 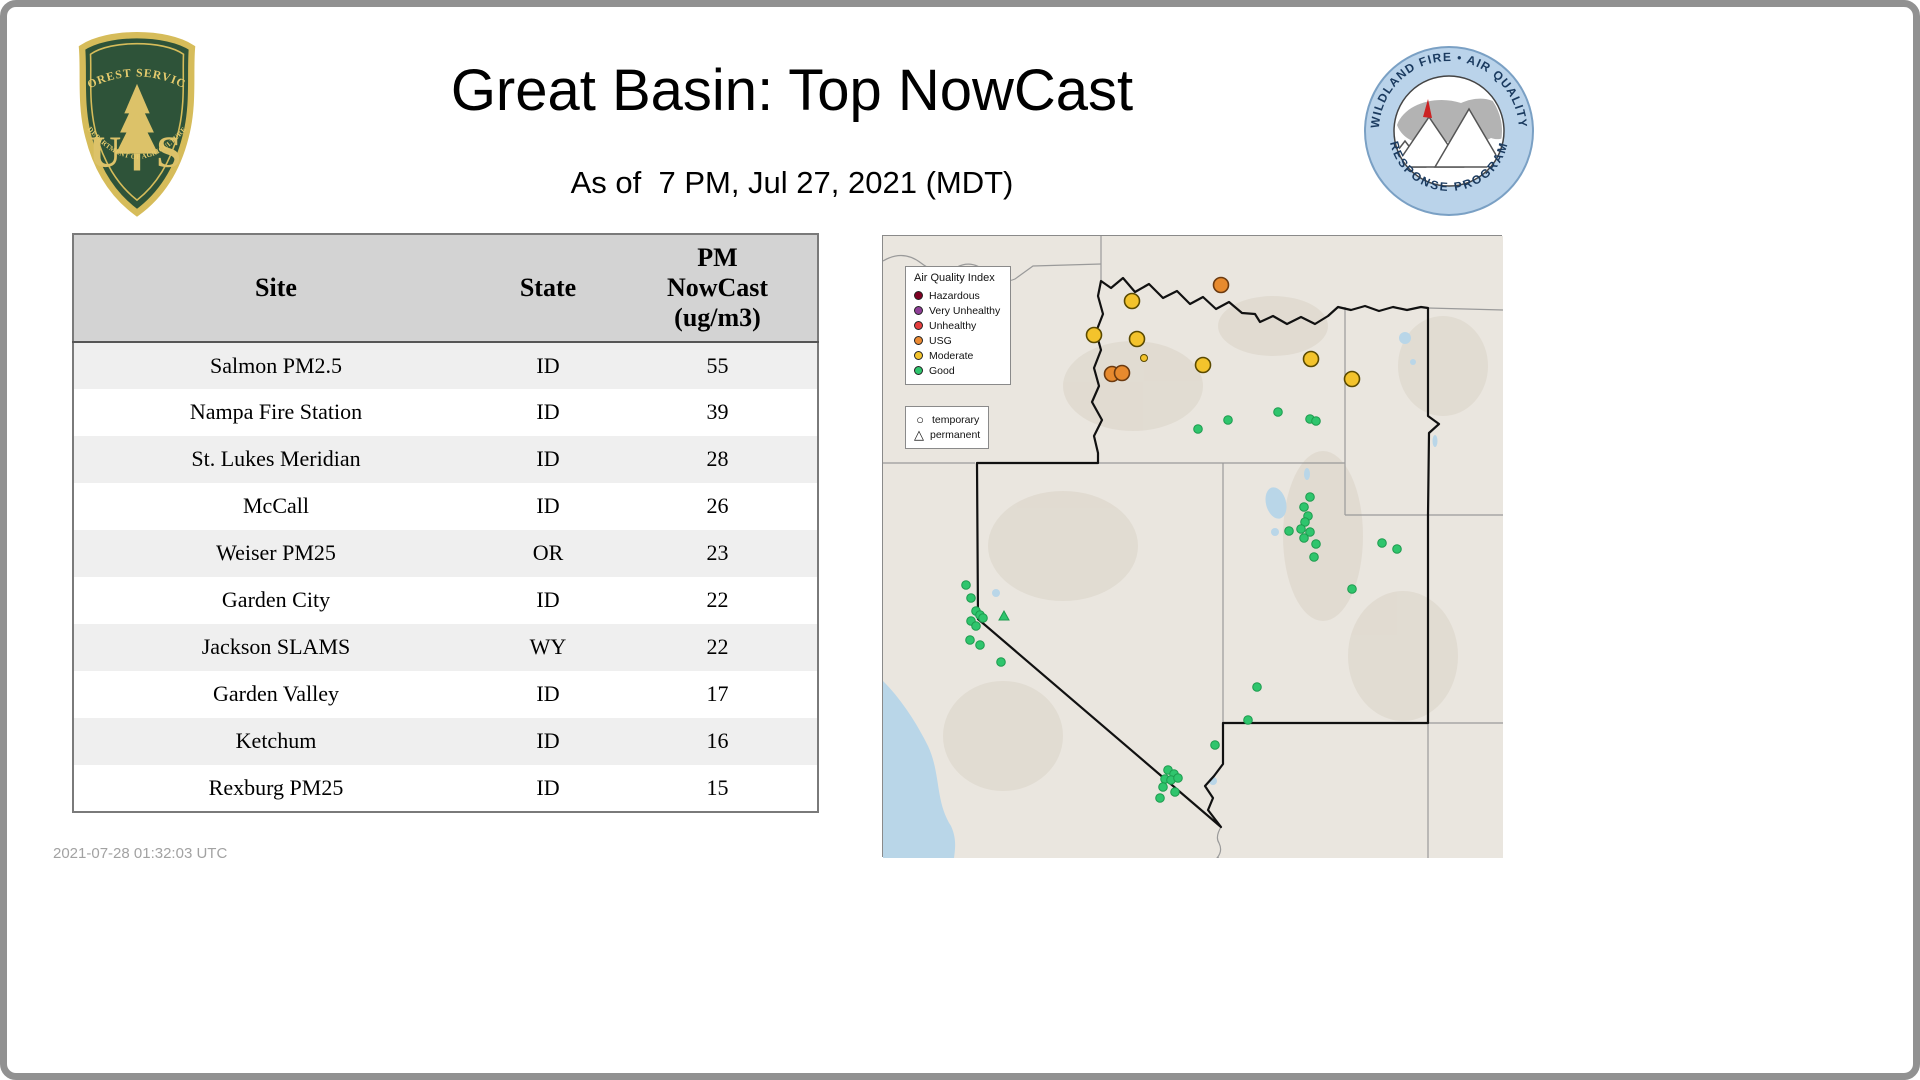 What do you see at coordinates (955, 434) in the screenshot?
I see `marker-legend-label: permanent` at bounding box center [955, 434].